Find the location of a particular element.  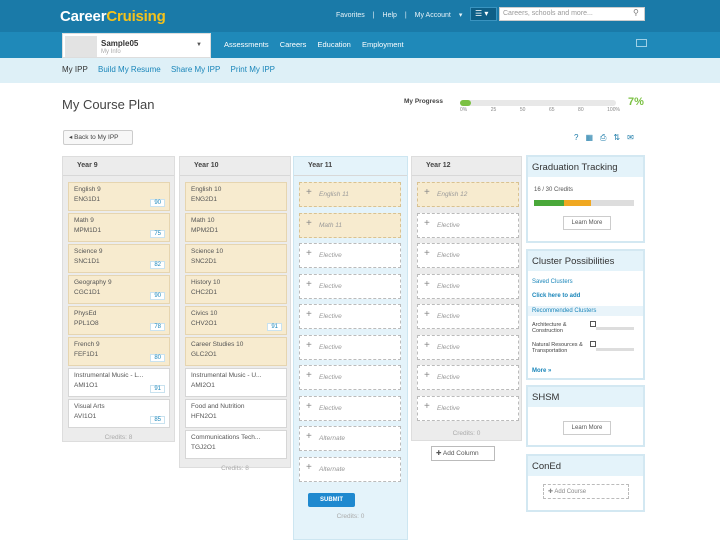

add-cluster-link: Click here to add is located at coordinates (556, 296).